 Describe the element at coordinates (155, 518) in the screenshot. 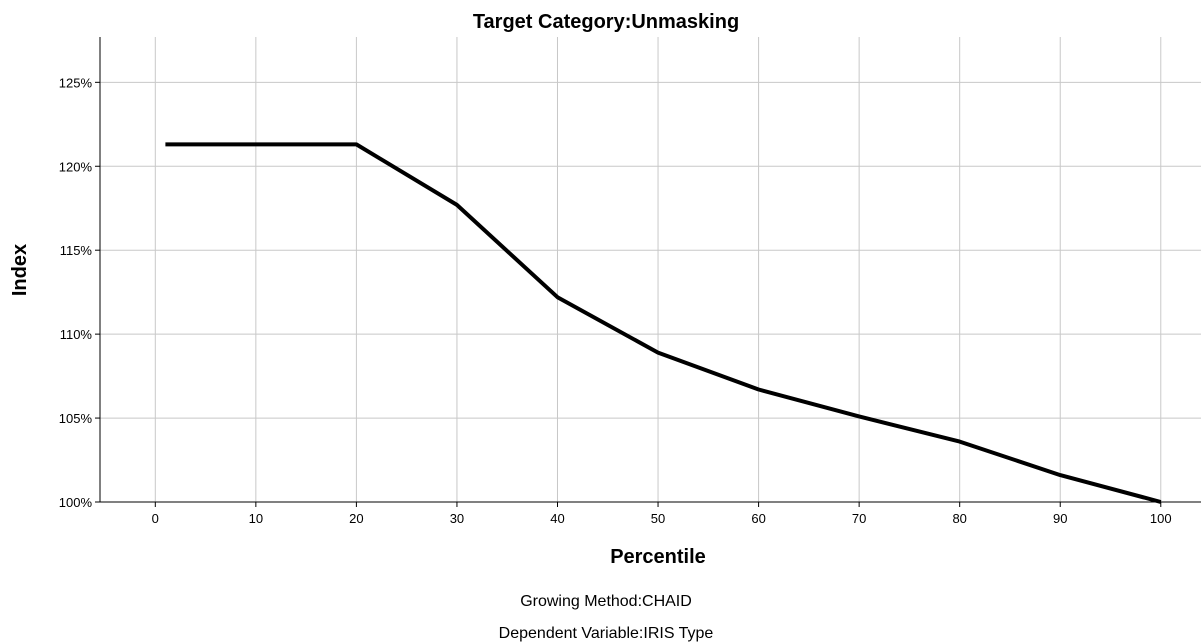

I see `x-tick-label: 0` at that location.